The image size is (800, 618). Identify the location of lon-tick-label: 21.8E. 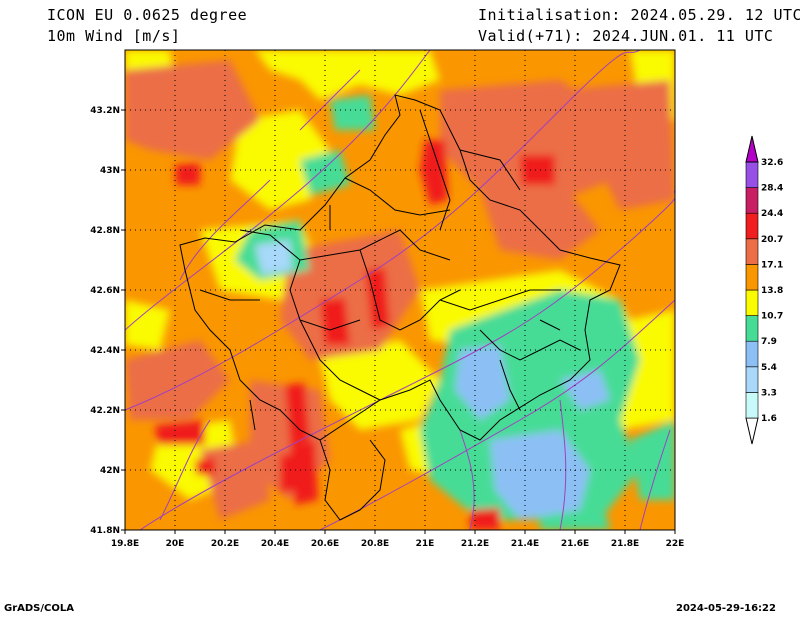
(625, 544).